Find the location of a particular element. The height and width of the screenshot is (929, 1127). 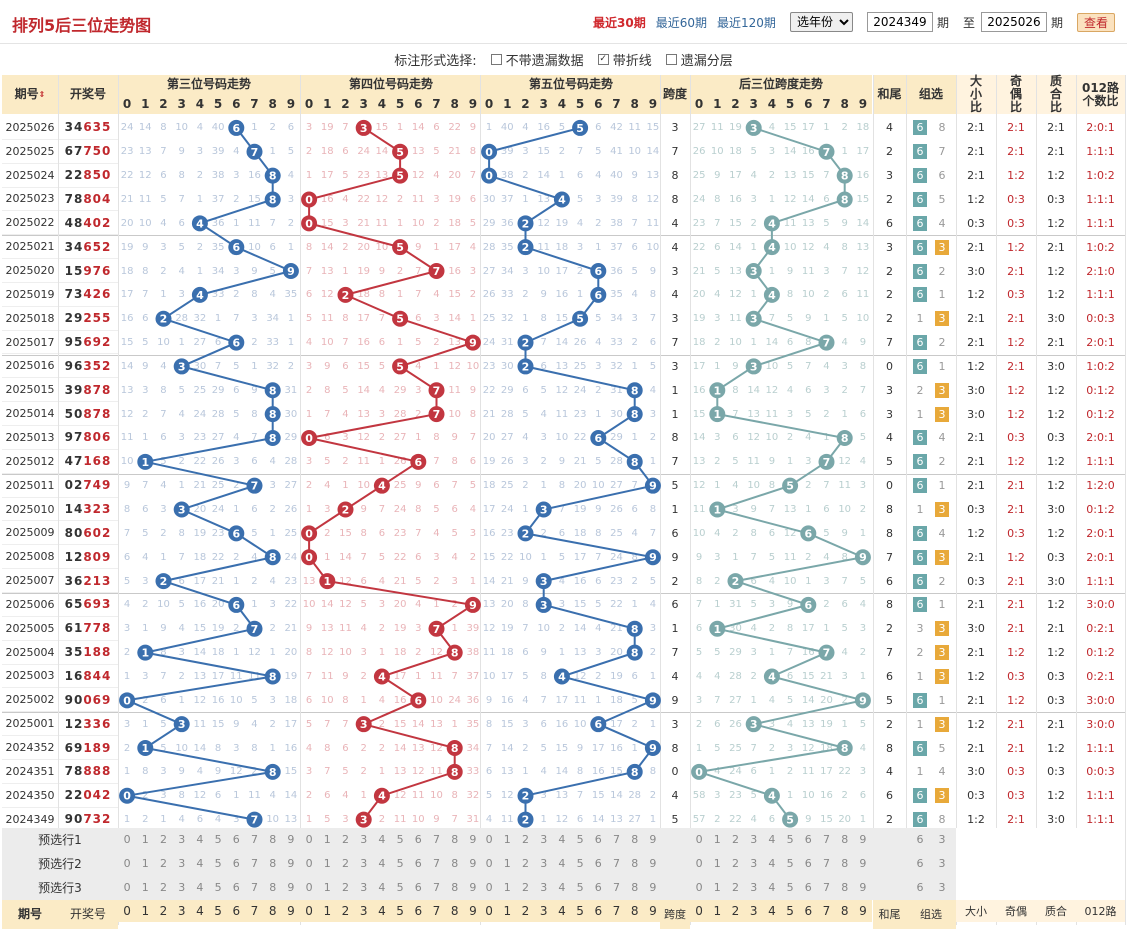

year-select: 选年份 is located at coordinates (821, 22).